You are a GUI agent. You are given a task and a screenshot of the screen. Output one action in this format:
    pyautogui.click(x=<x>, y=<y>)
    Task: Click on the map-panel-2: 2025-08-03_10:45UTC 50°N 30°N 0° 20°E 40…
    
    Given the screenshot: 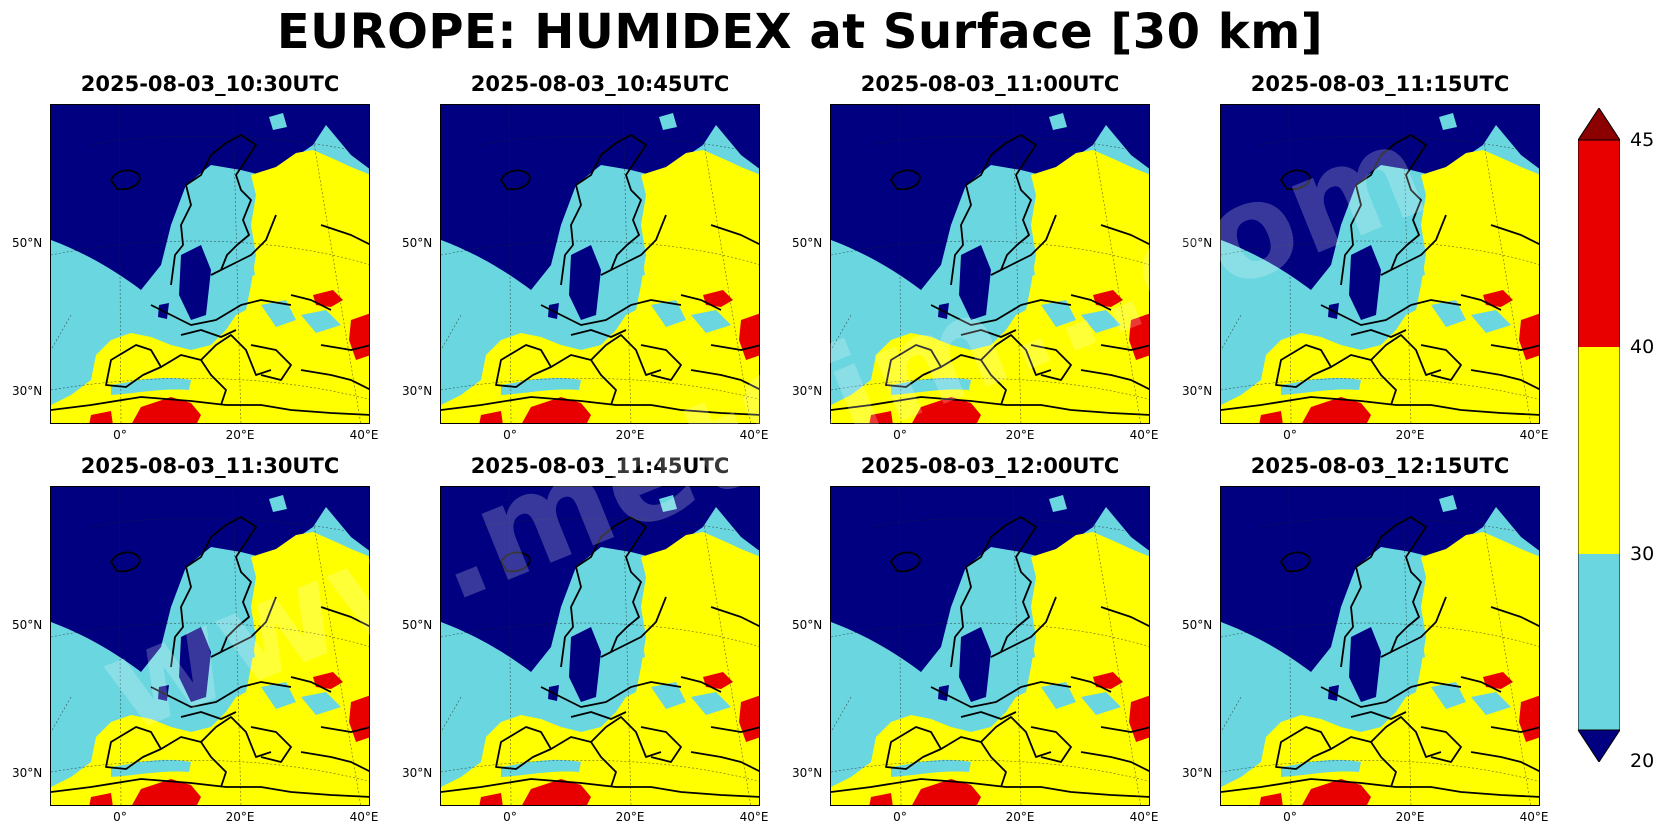 What is the action you would take?
    pyautogui.click(x=585, y=257)
    